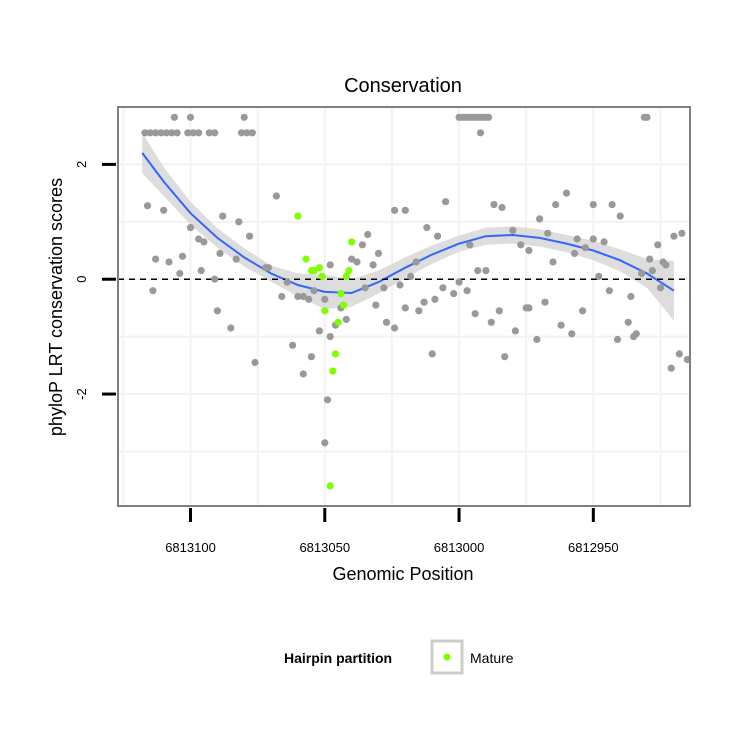 The width and height of the screenshot is (750, 750). What do you see at coordinates (81, 394) in the screenshot?
I see `y-tick-label: -2` at bounding box center [81, 394].